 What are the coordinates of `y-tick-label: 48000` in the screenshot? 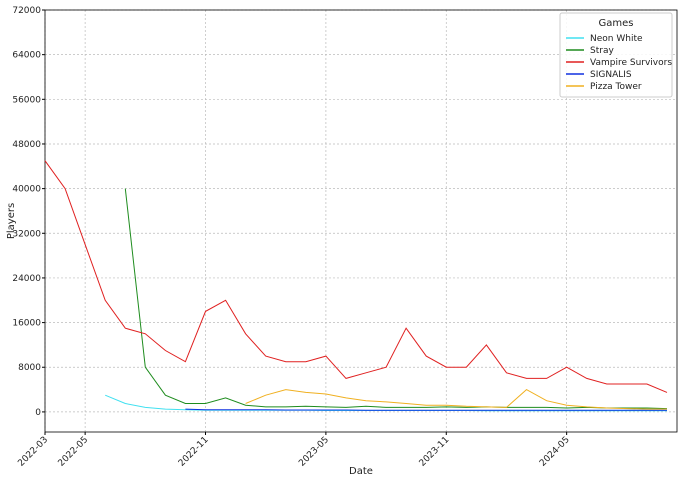 It's located at (26, 145).